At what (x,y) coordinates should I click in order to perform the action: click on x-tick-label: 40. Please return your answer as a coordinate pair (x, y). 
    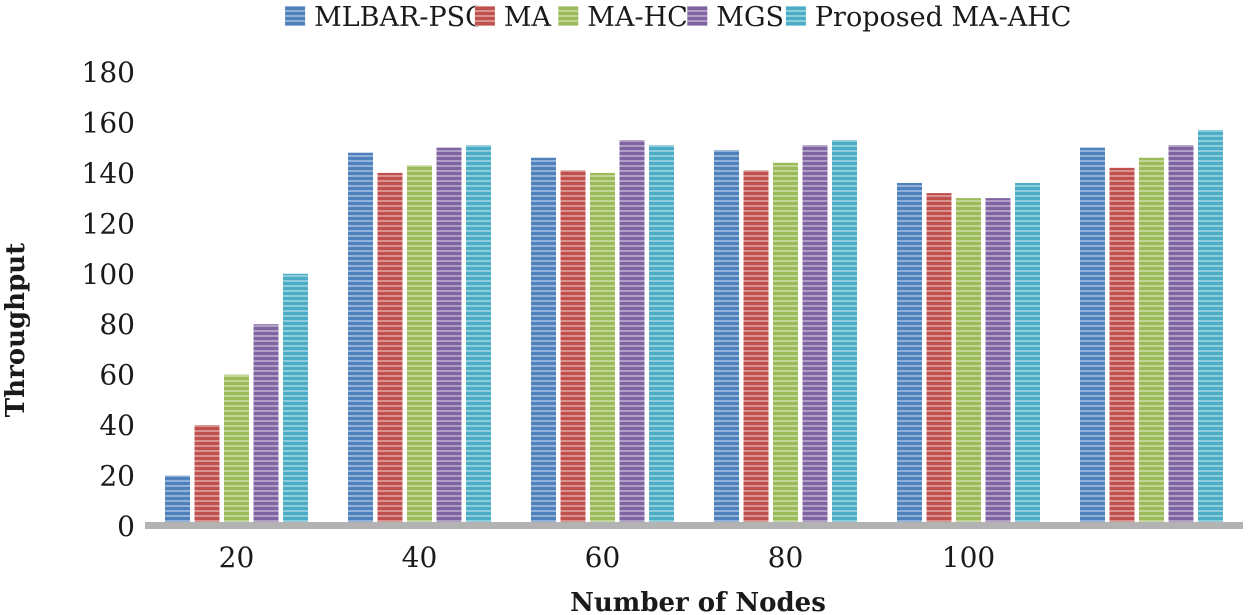
    Looking at the image, I should click on (420, 557).